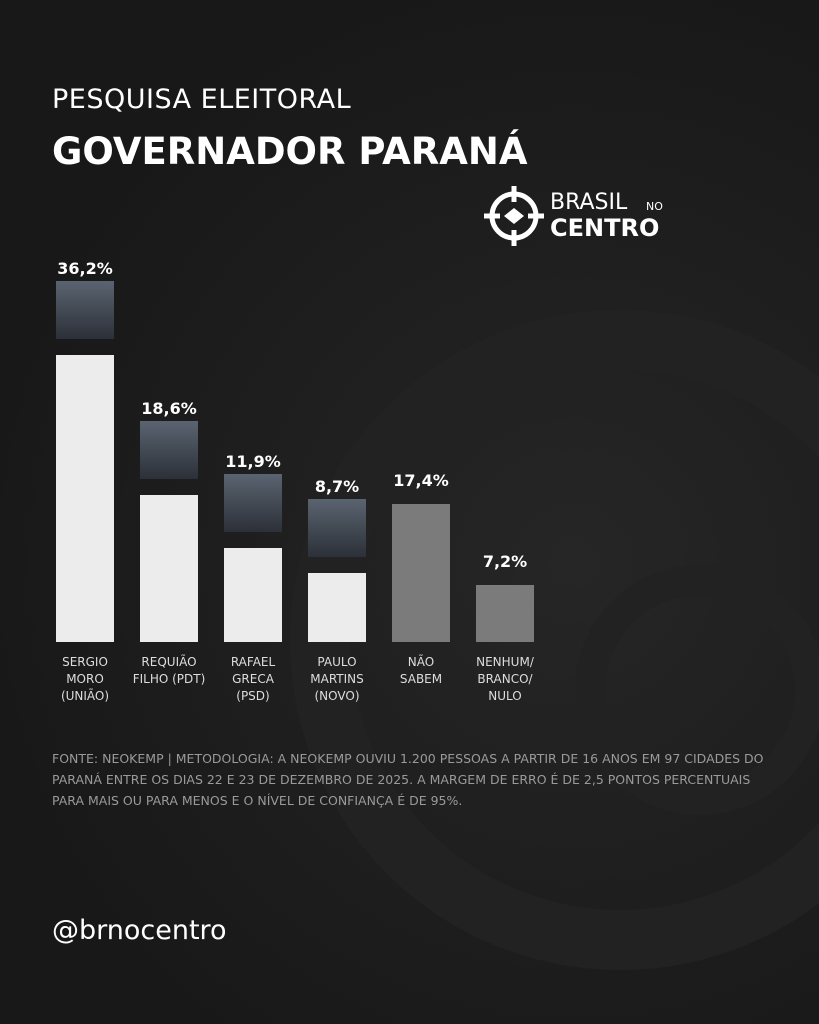 This screenshot has width=819, height=1024. What do you see at coordinates (505, 679) in the screenshot?
I see `category-label: NENHUM/ BRANCO/ NULO` at bounding box center [505, 679].